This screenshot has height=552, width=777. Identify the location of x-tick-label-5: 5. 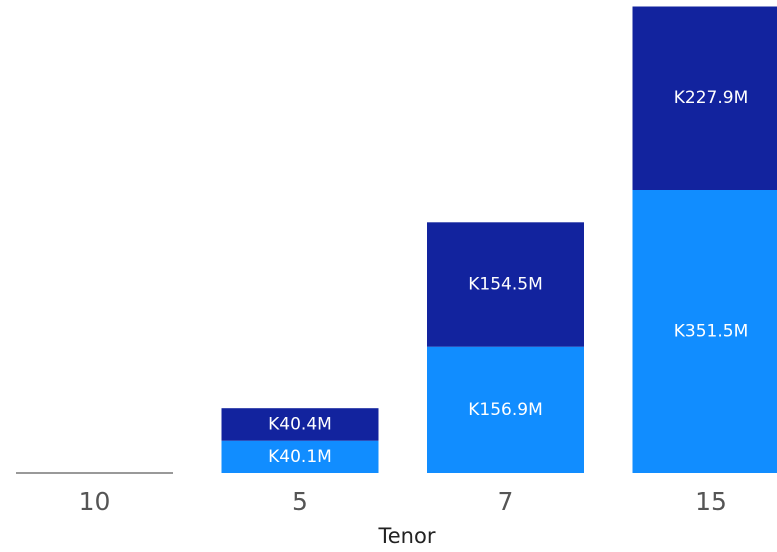
(300, 501).